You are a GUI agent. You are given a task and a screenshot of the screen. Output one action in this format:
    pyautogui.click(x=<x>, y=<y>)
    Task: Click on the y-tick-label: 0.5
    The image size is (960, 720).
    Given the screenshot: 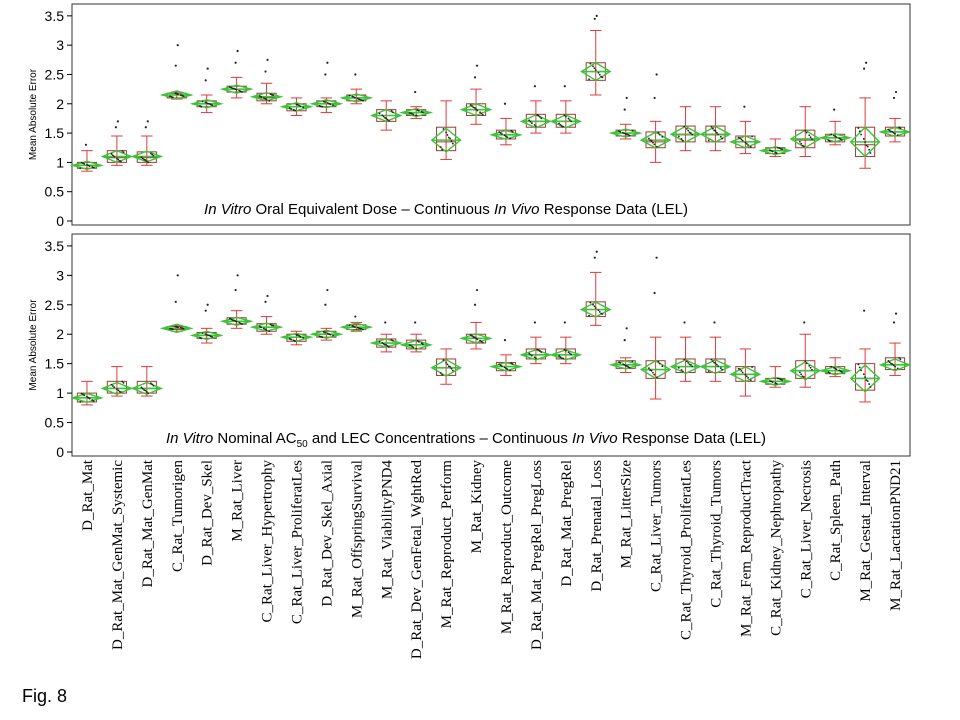 What is the action you would take?
    pyautogui.click(x=55, y=423)
    